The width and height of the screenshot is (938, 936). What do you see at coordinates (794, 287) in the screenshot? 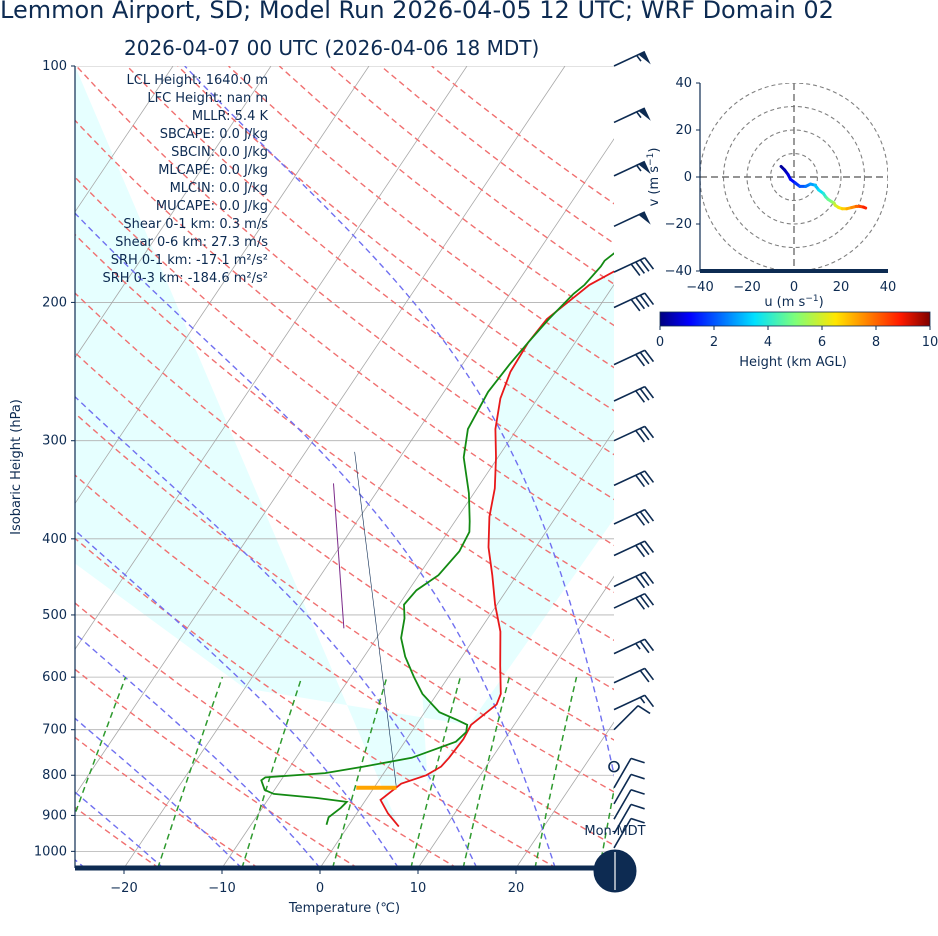
I see `hodograph-x-tick-label: 0` at bounding box center [794, 287].